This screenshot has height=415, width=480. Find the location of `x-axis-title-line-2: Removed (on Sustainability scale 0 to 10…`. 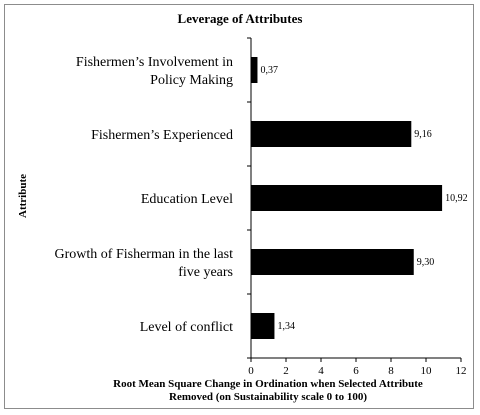

x-axis-title-line-2: Removed (on Sustainability scale 0 to 10… is located at coordinates (268, 397).